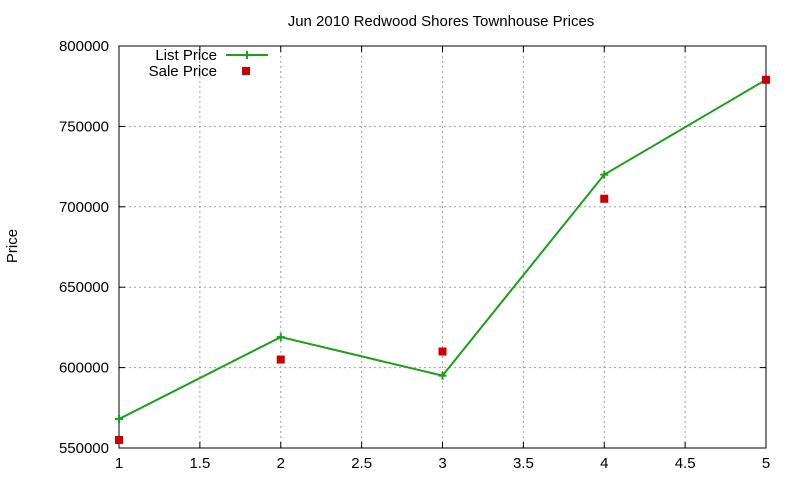  Describe the element at coordinates (766, 463) in the screenshot. I see `x-tick-label: 5` at that location.